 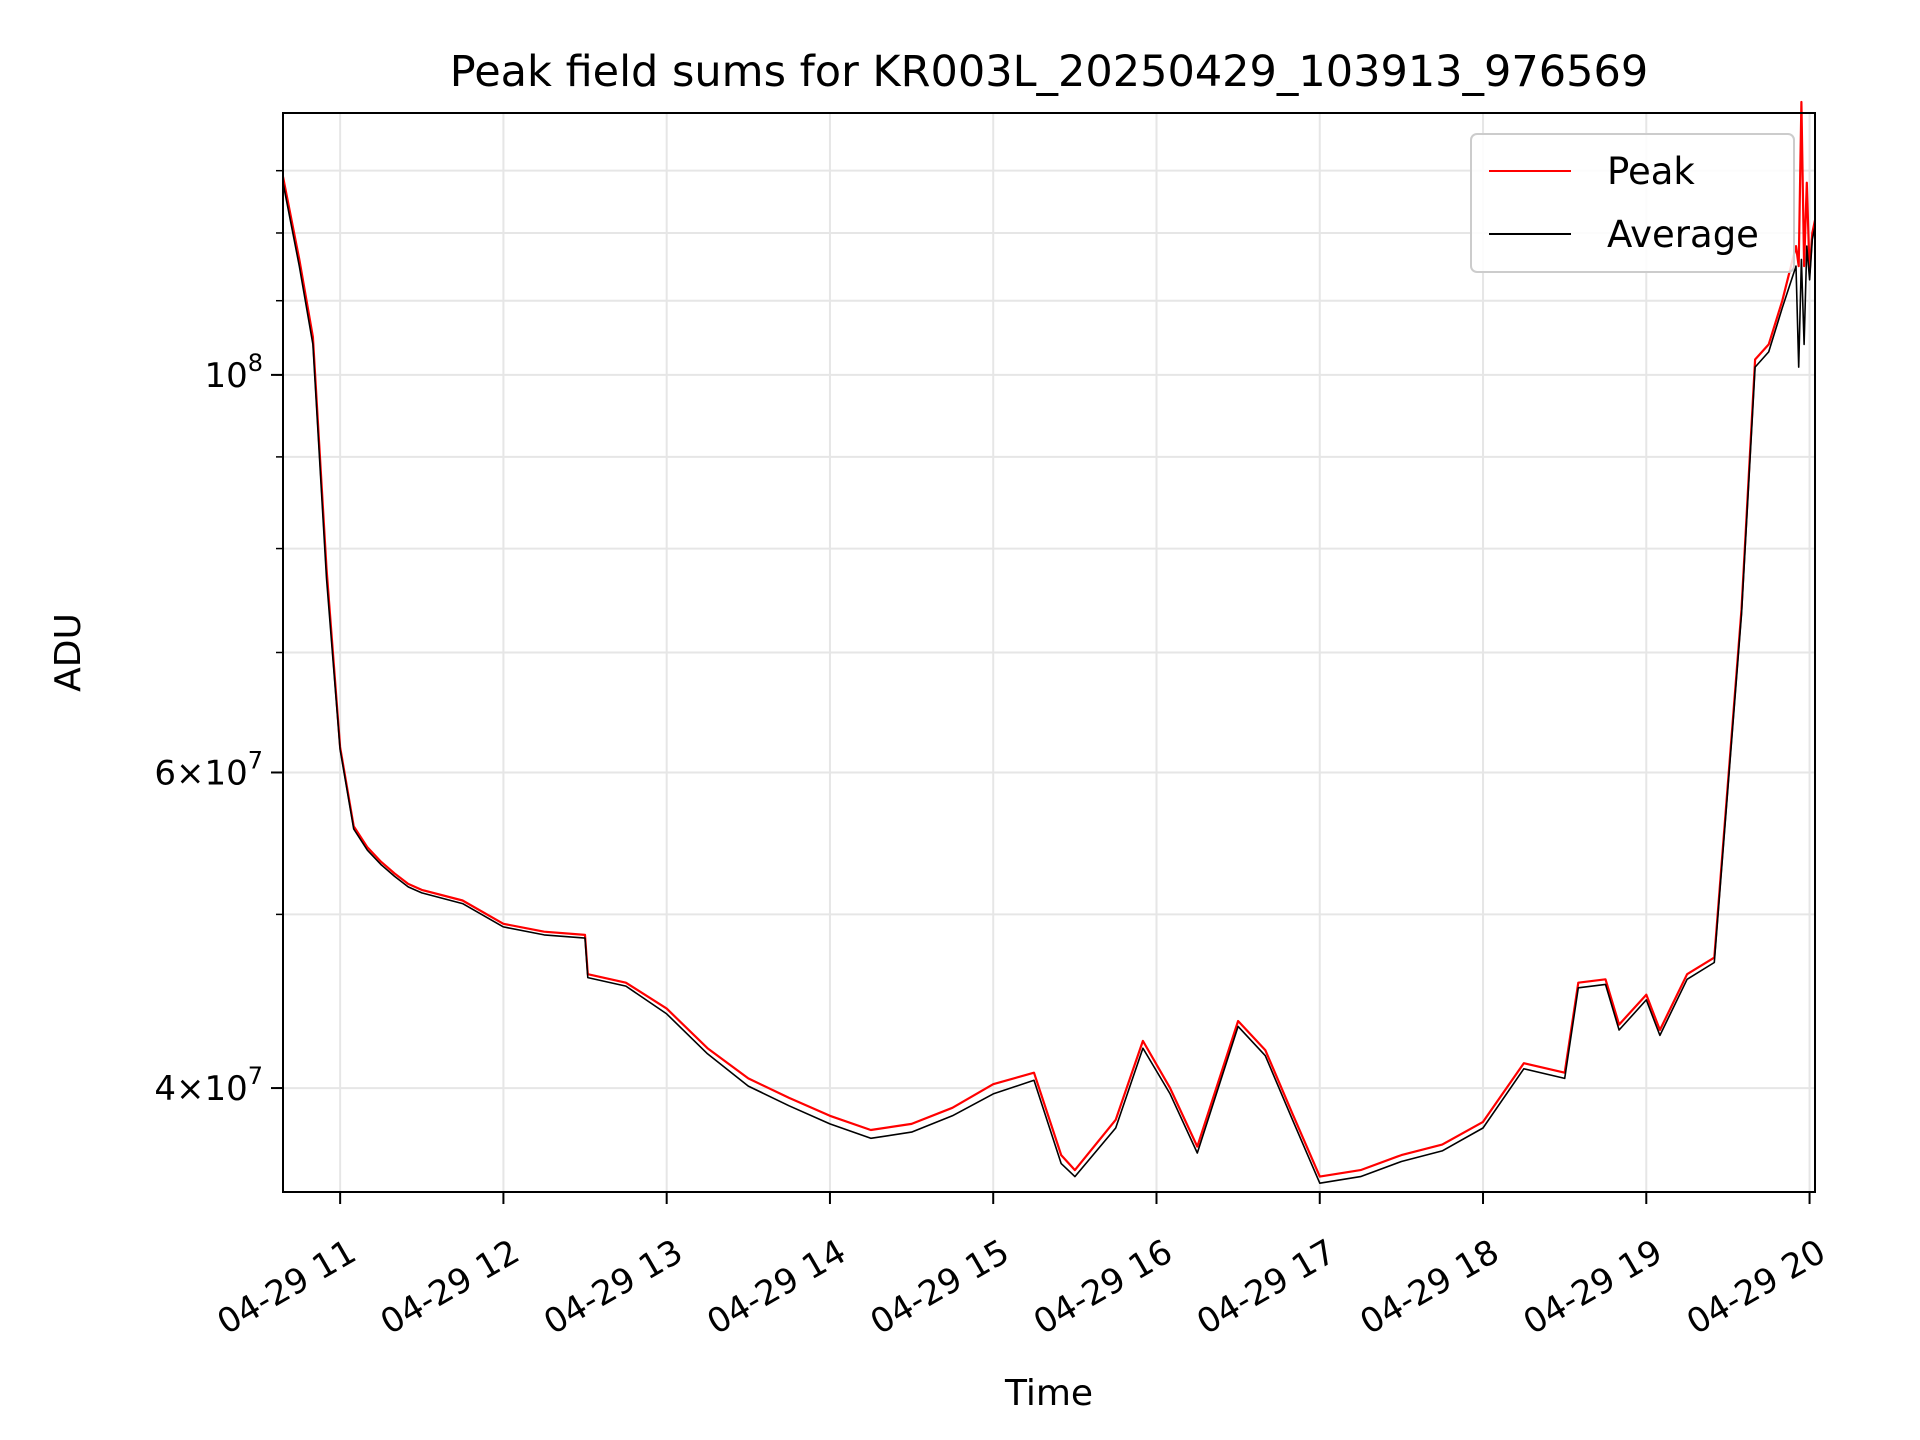 What do you see at coordinates (255, 363) in the screenshot?
I see `y-tick-exponent: 8` at bounding box center [255, 363].